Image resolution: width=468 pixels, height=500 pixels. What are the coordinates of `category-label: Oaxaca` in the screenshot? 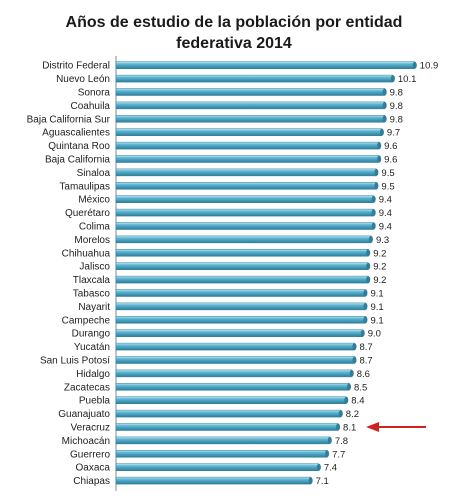 It's located at (93, 468).